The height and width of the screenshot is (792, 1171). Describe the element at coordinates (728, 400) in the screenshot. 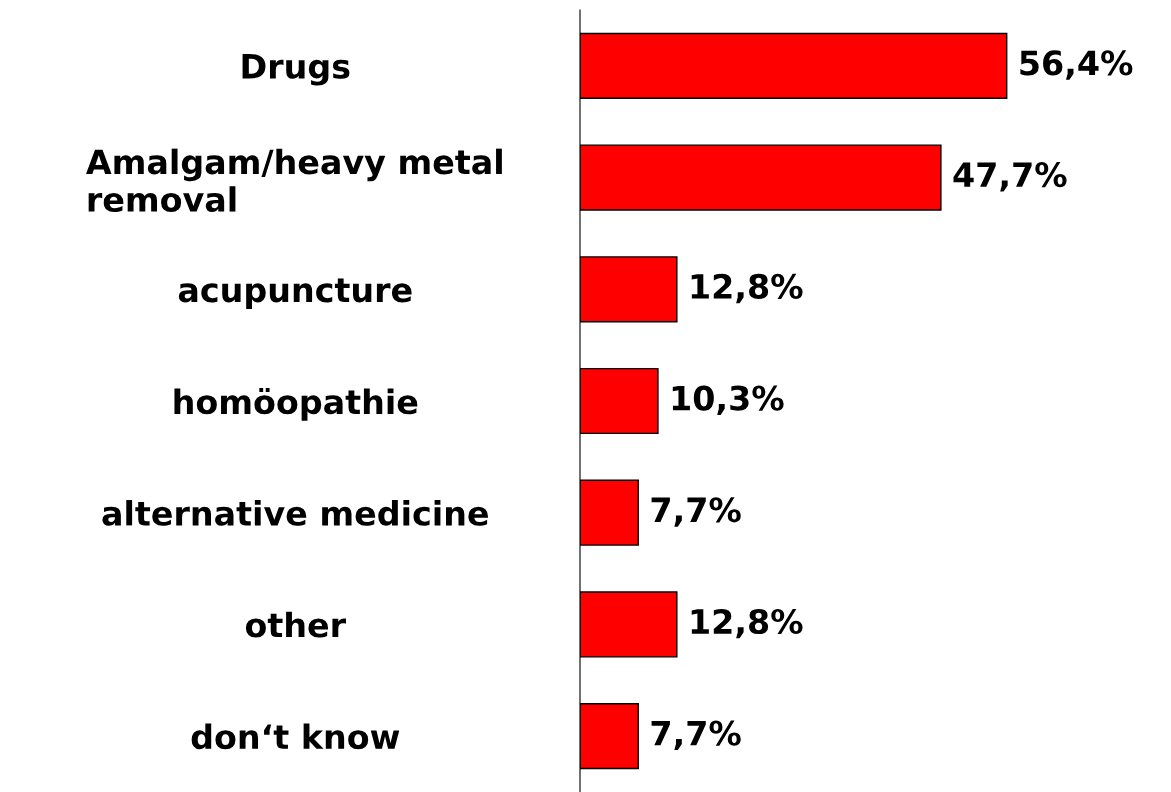

I see `data-label: 10,3%` at that location.